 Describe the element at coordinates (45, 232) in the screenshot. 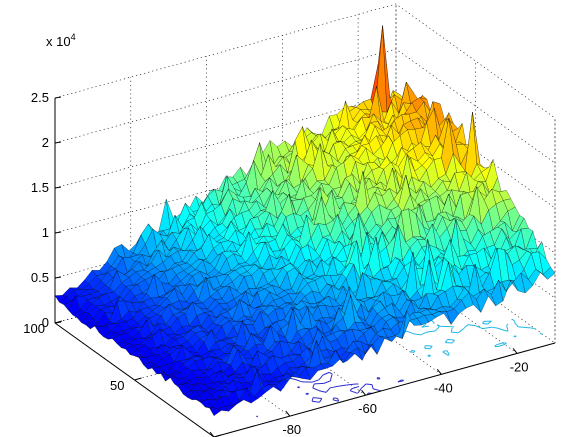

I see `z-tick-label: 1` at that location.